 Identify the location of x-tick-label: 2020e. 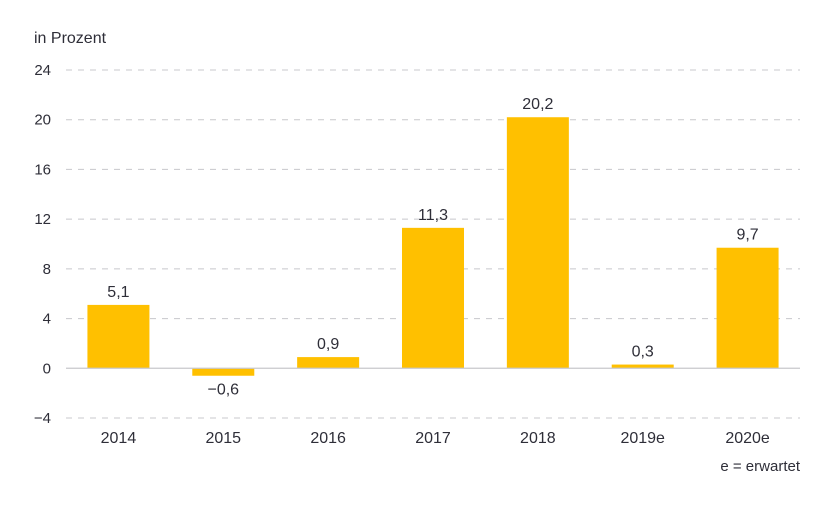
(747, 438).